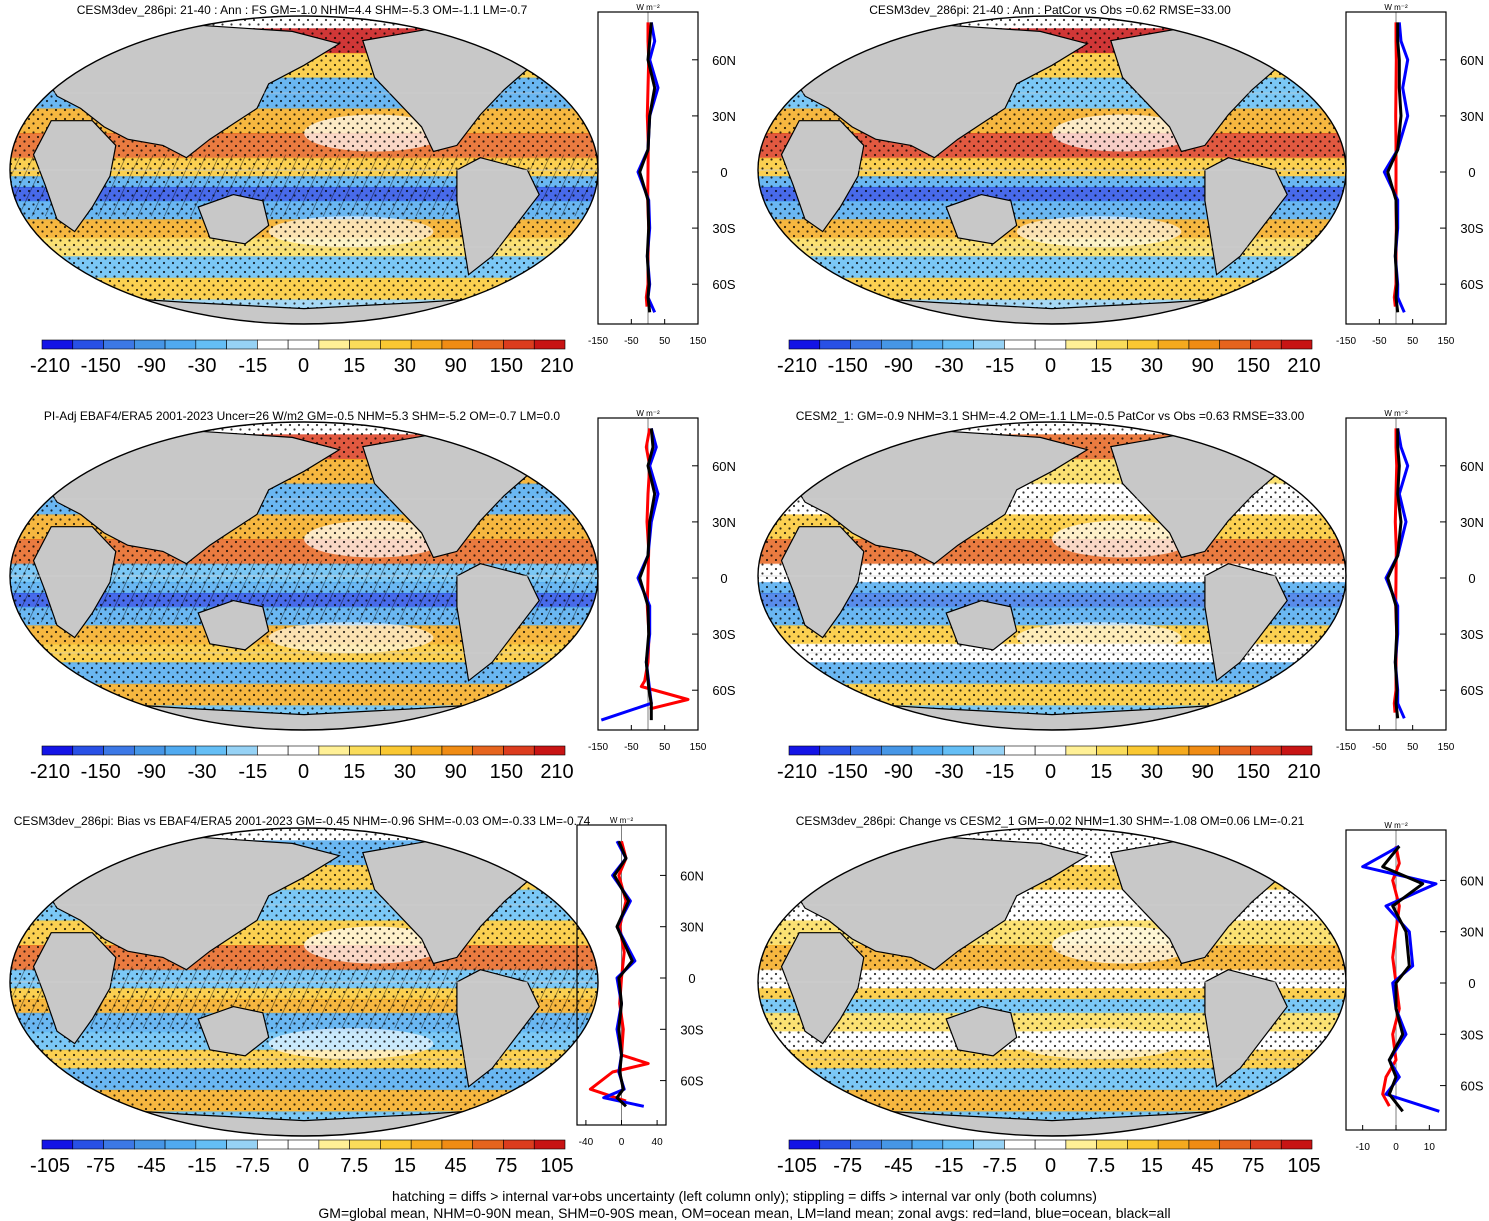 The width and height of the screenshot is (1489, 1221). What do you see at coordinates (455, 366) in the screenshot?
I see `colorbar-label: 90` at bounding box center [455, 366].